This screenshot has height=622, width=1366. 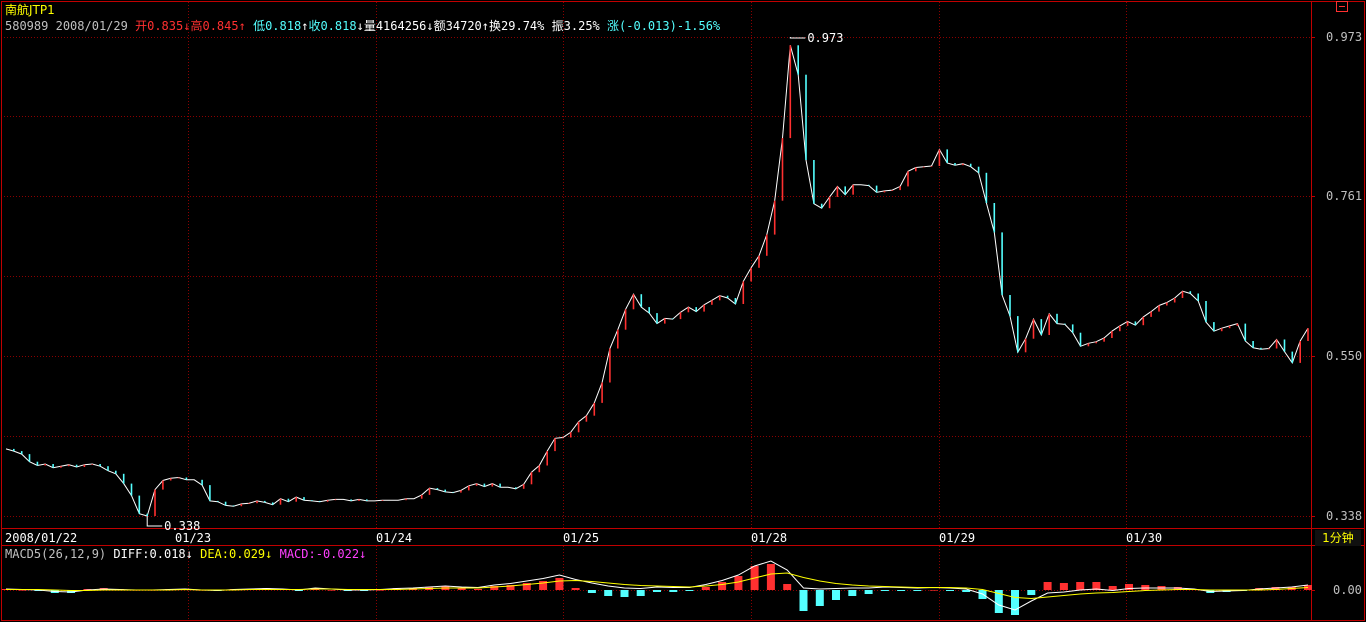 What do you see at coordinates (338, 26) in the screenshot?
I see `close-value: 0.818` at bounding box center [338, 26].